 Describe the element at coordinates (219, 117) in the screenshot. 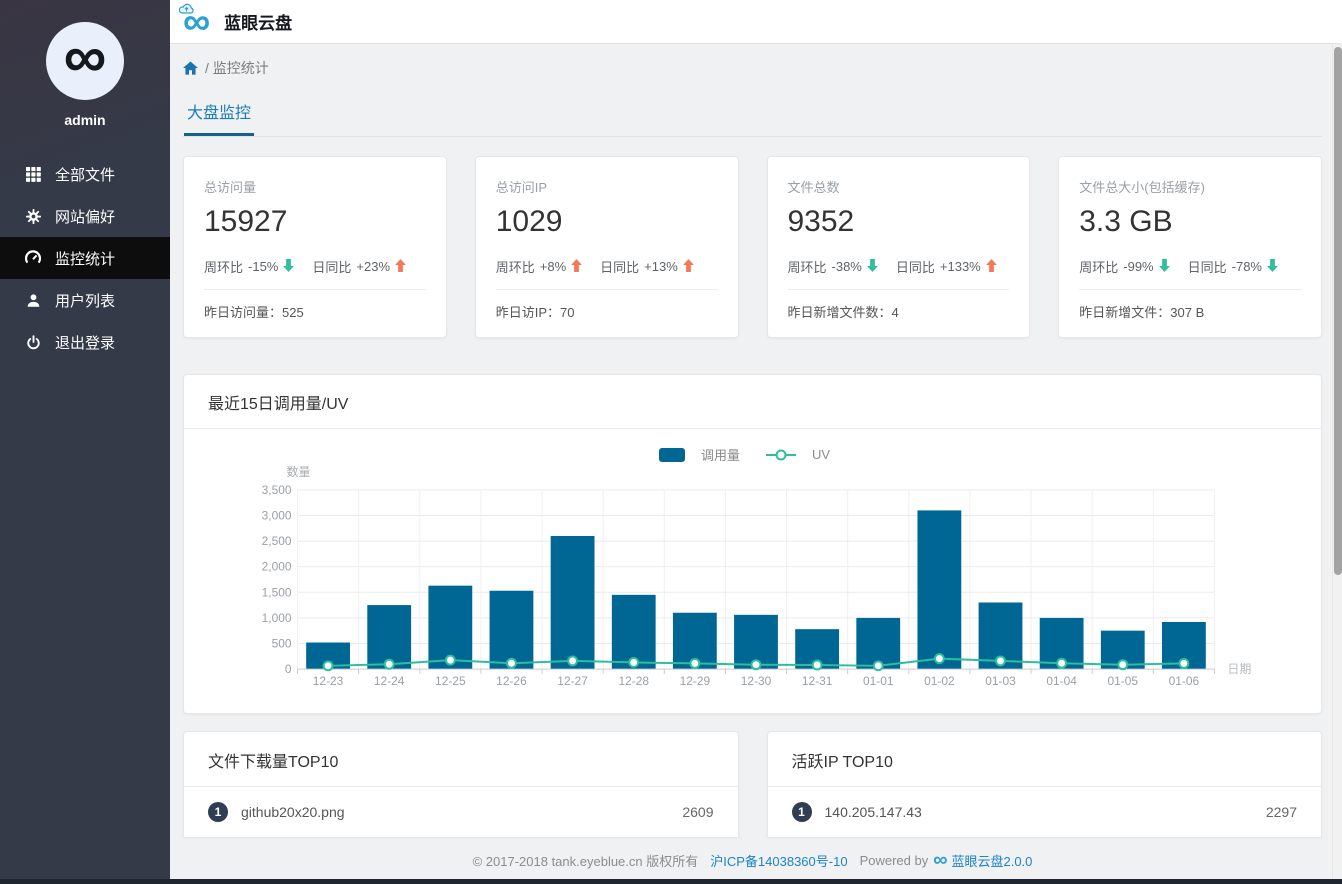

I see `tab-dashboard-monitor: 大盘监控` at that location.